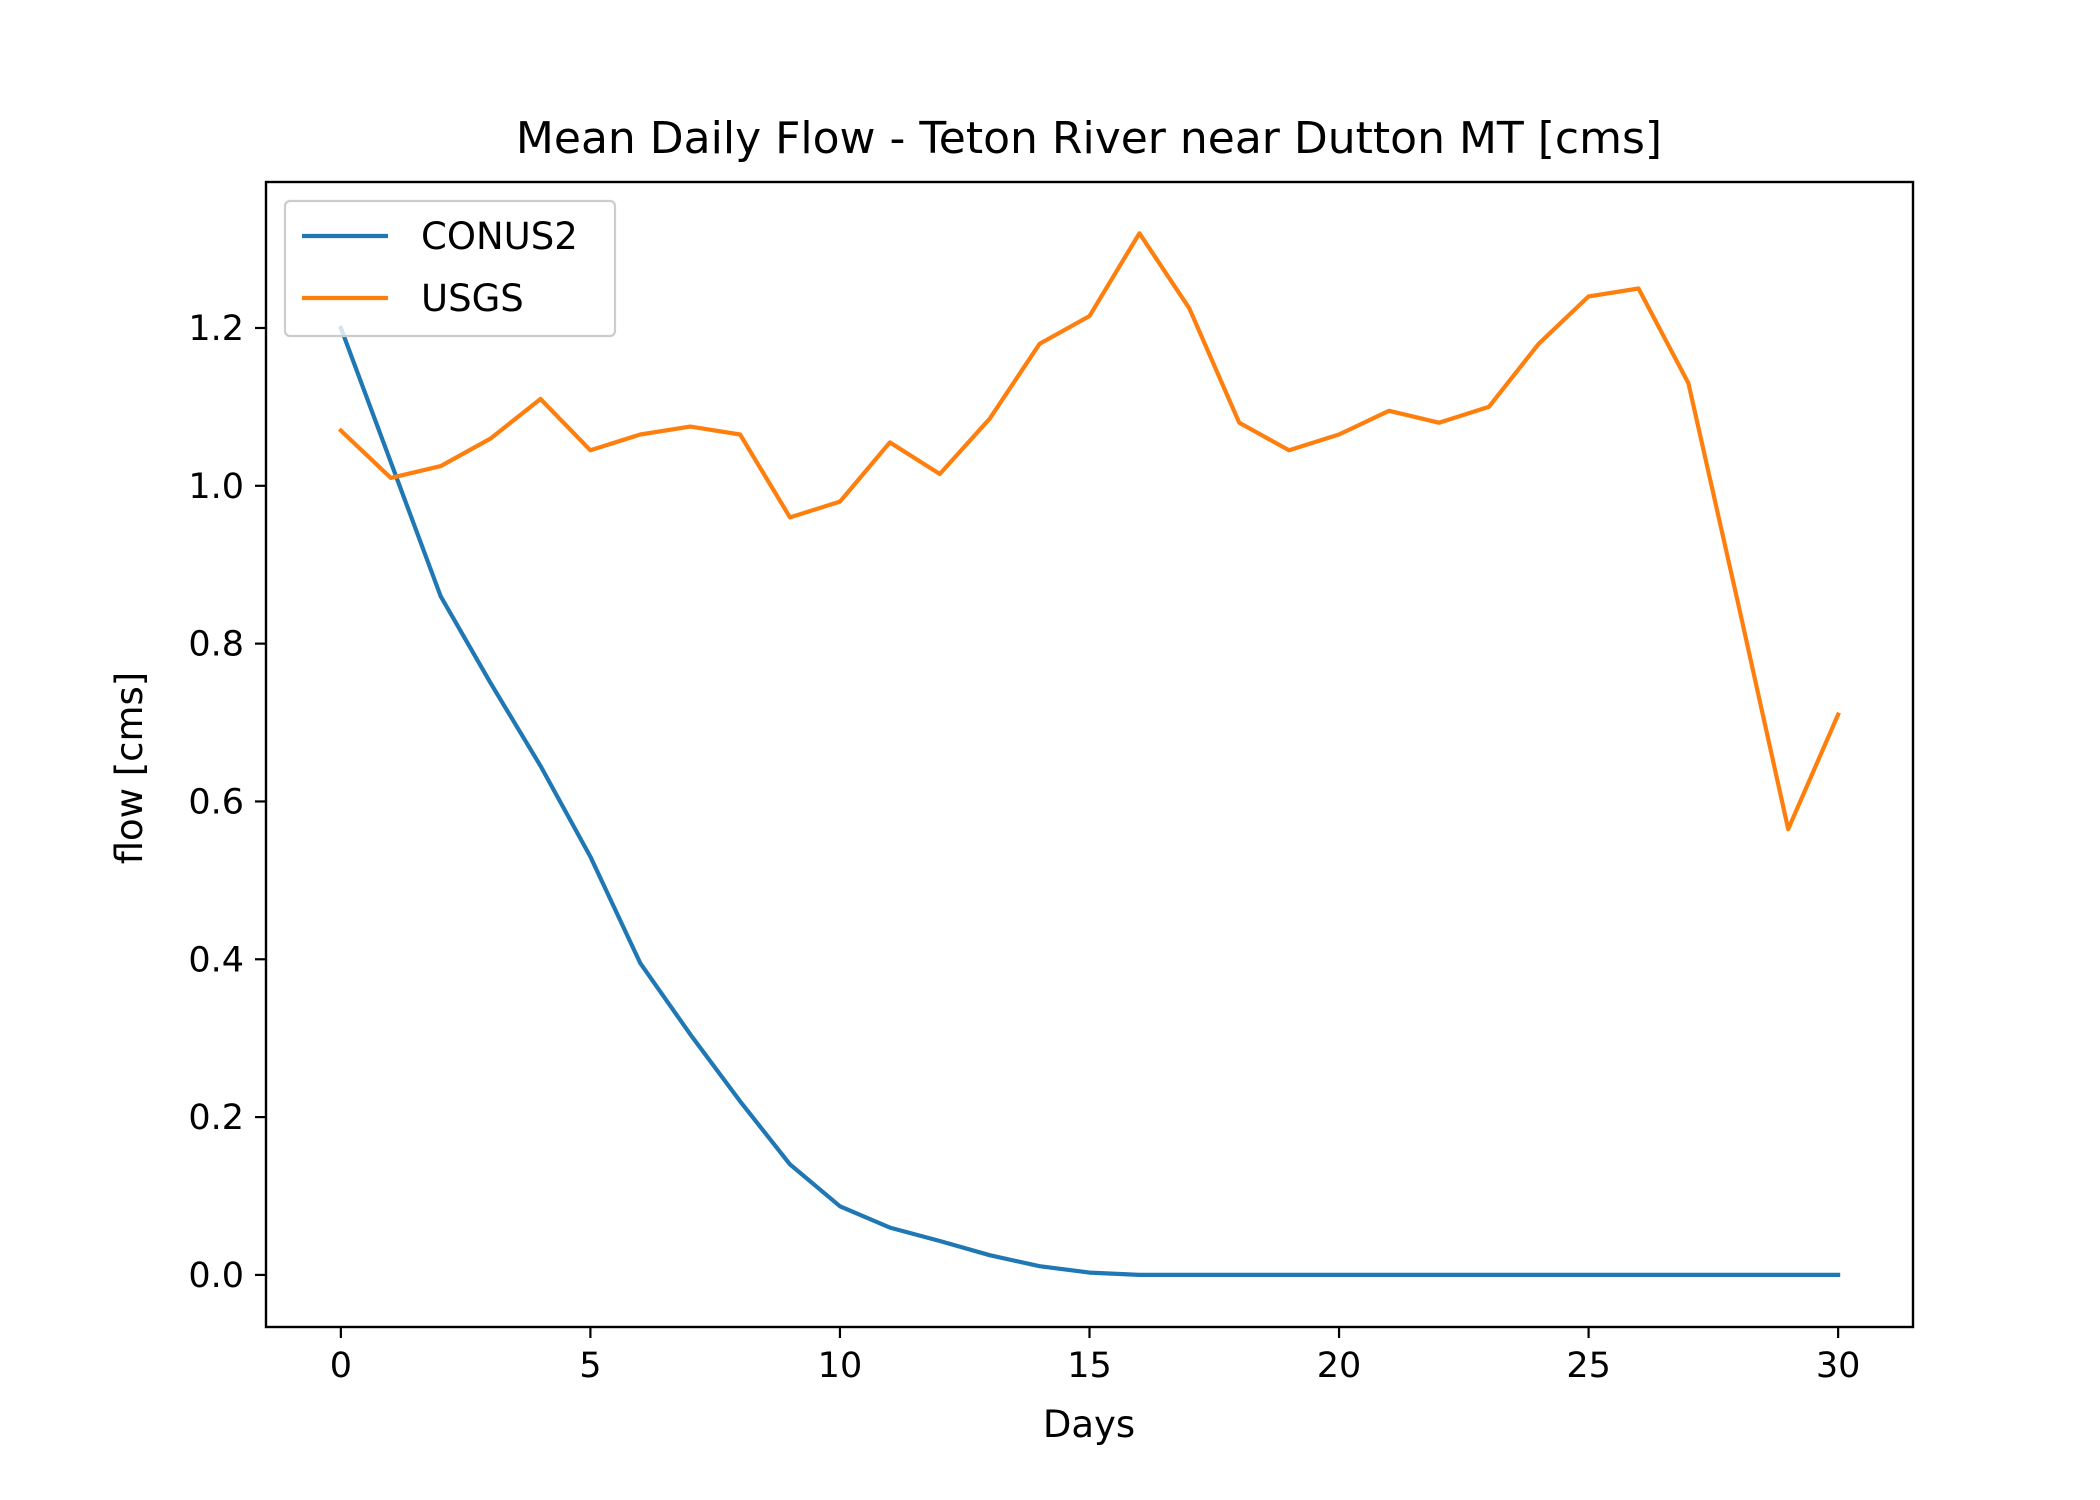 Image resolution: width=2100 pixels, height=1500 pixels. Describe the element at coordinates (1838, 1366) in the screenshot. I see `x-tick-label: 30` at that location.